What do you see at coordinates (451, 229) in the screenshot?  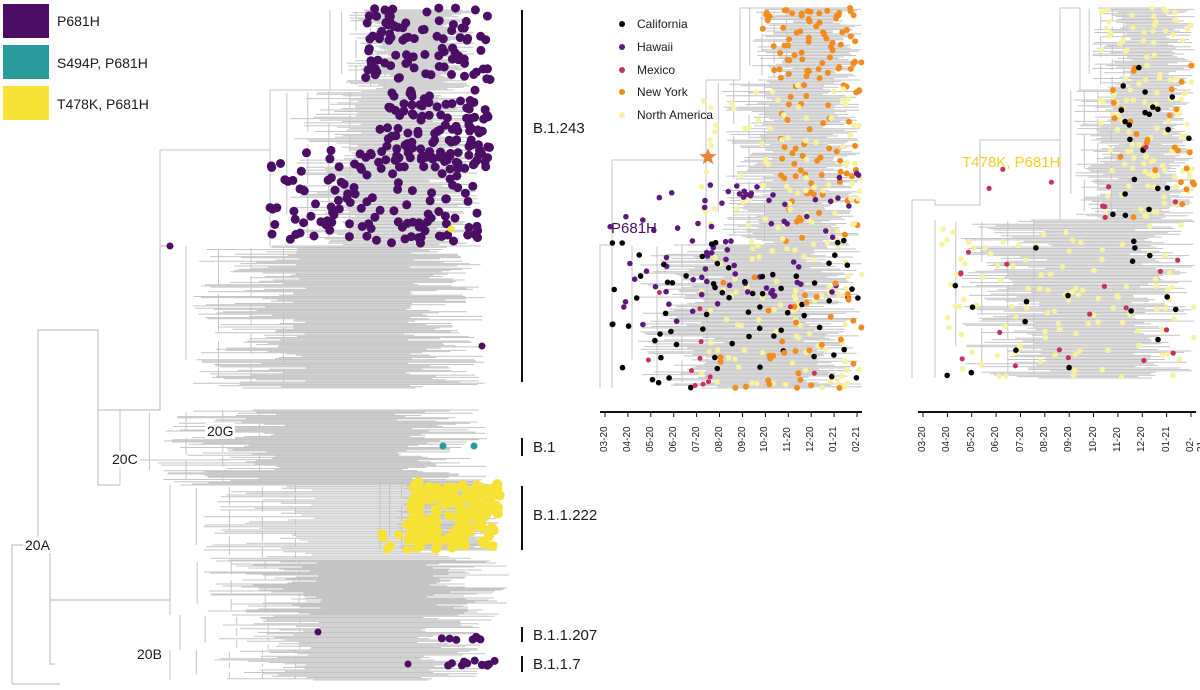 I see `t478k-single-tip` at bounding box center [451, 229].